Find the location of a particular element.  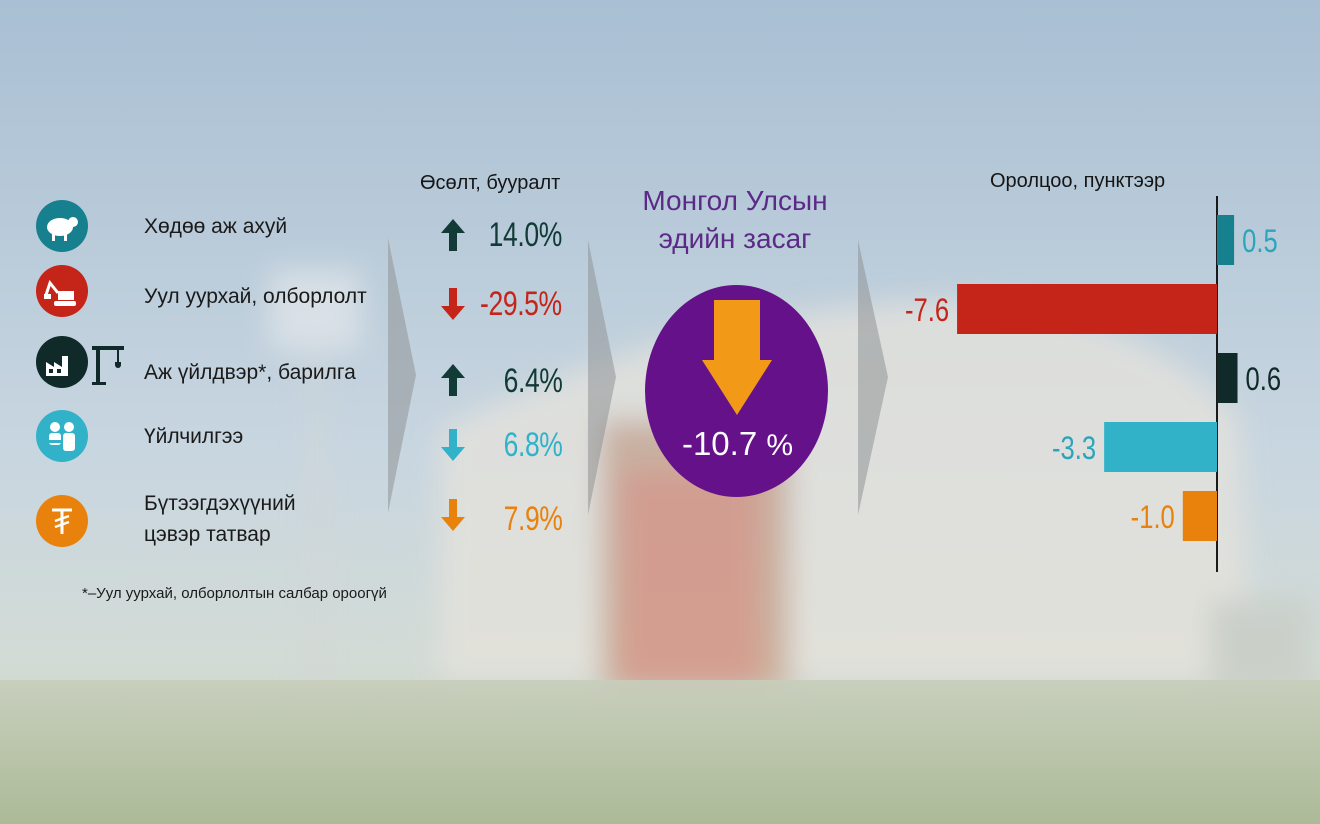

excavator-icon is located at coordinates (62, 291).